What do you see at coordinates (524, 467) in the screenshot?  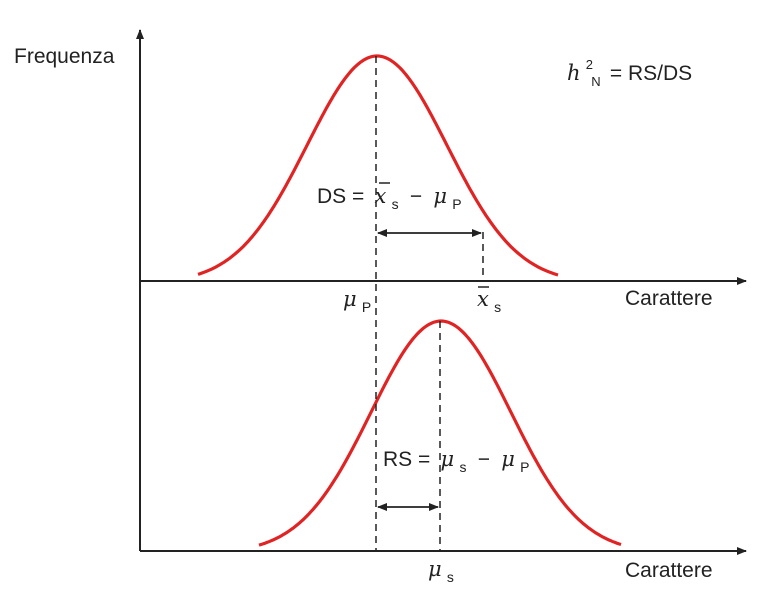 I see `rs-mu2-sub: P` at bounding box center [524, 467].